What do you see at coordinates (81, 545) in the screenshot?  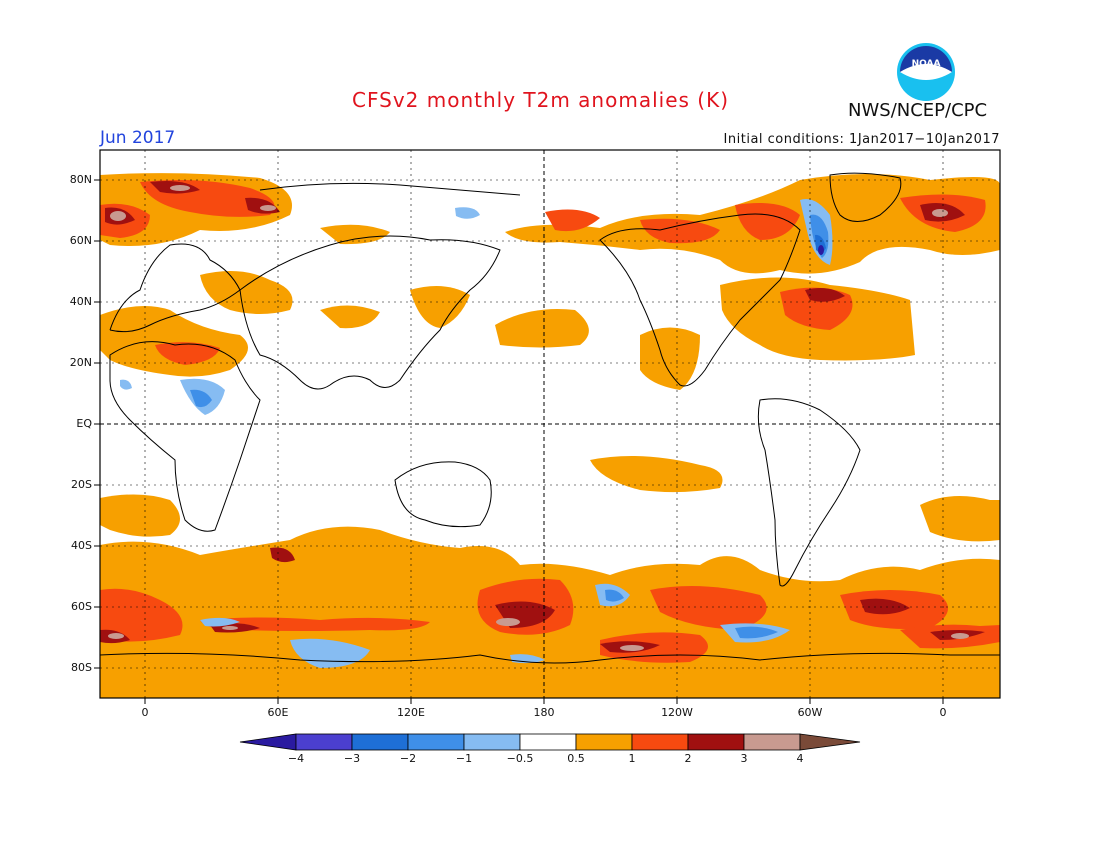 I see `lat-label-40s: 40S` at bounding box center [81, 545].